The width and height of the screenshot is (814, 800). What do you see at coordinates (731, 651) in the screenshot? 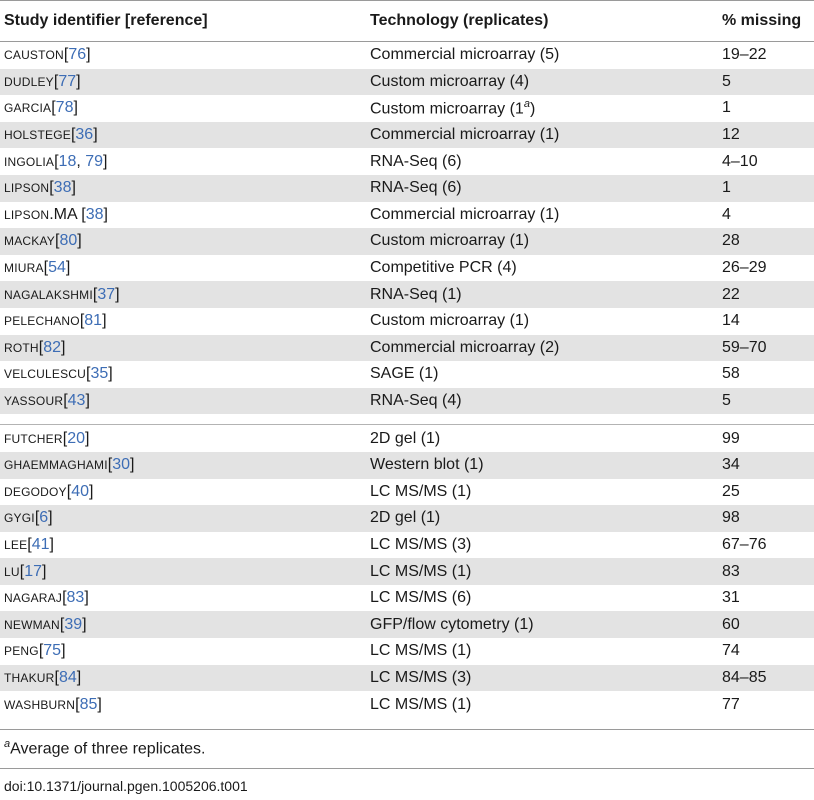
I see `missing-percent-cell: 74` at bounding box center [731, 651].